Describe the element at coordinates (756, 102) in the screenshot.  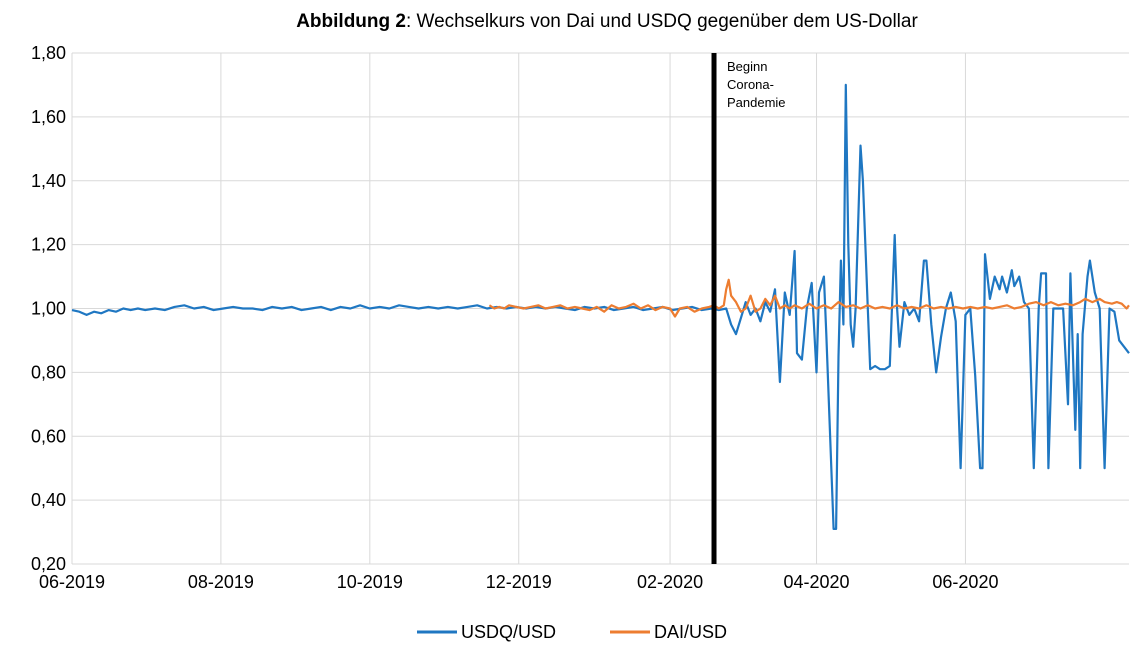
I see `annotation-text: Pandemie` at that location.